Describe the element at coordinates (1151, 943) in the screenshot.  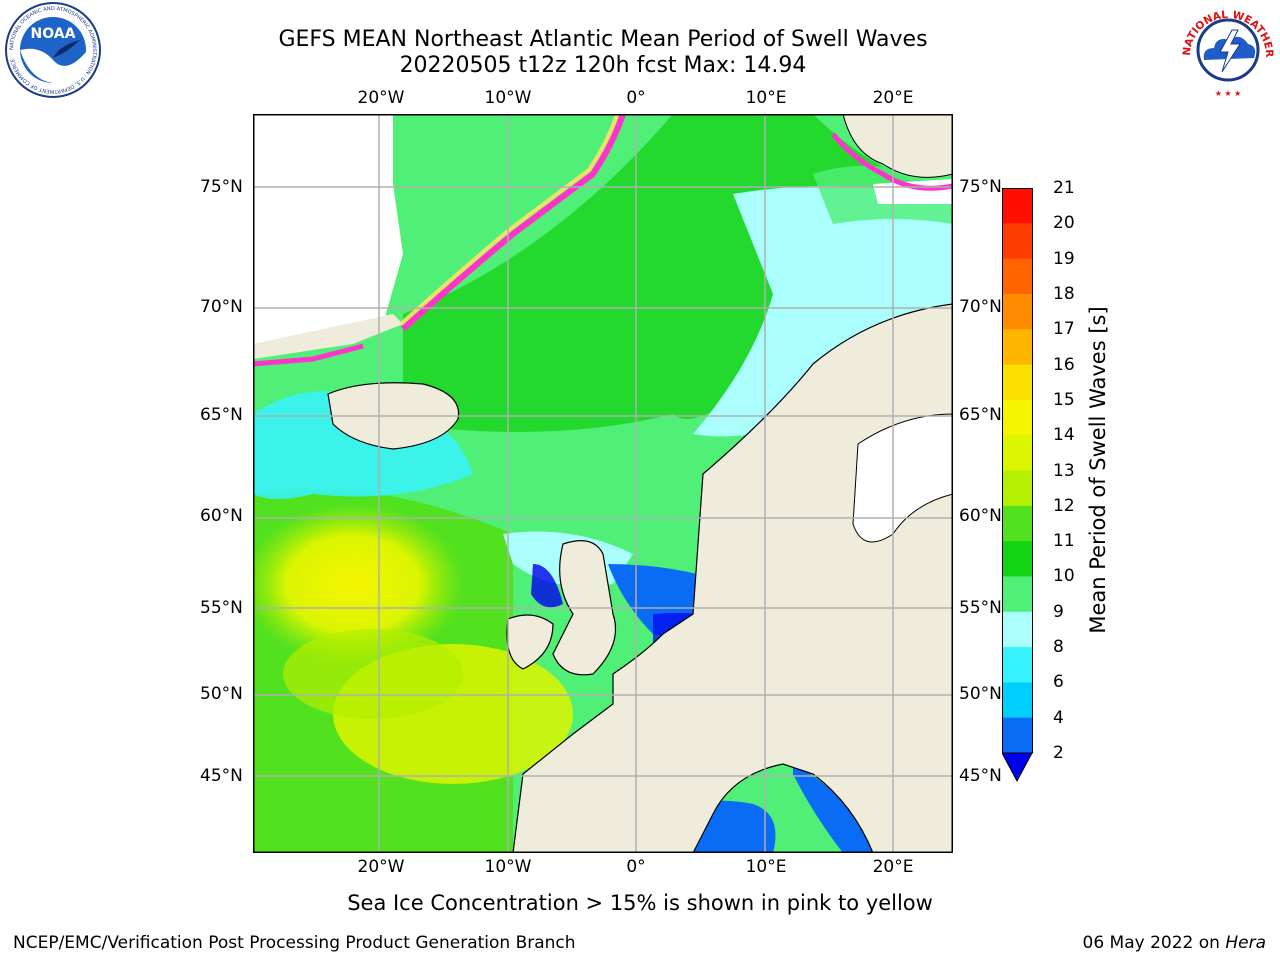
I see `footer-date-text: 06 May 2022 on` at that location.